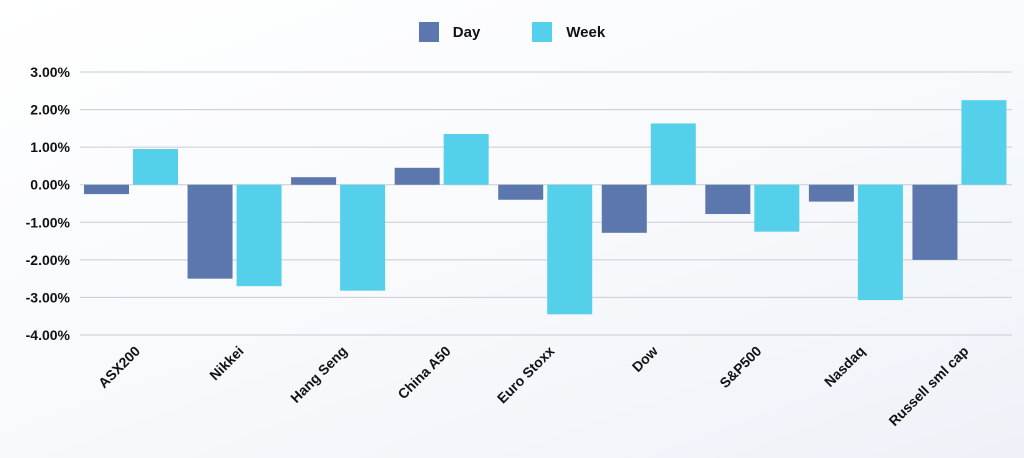 This screenshot has width=1024, height=458. Describe the element at coordinates (449, 32) in the screenshot. I see `legend-item-day: Day` at that location.